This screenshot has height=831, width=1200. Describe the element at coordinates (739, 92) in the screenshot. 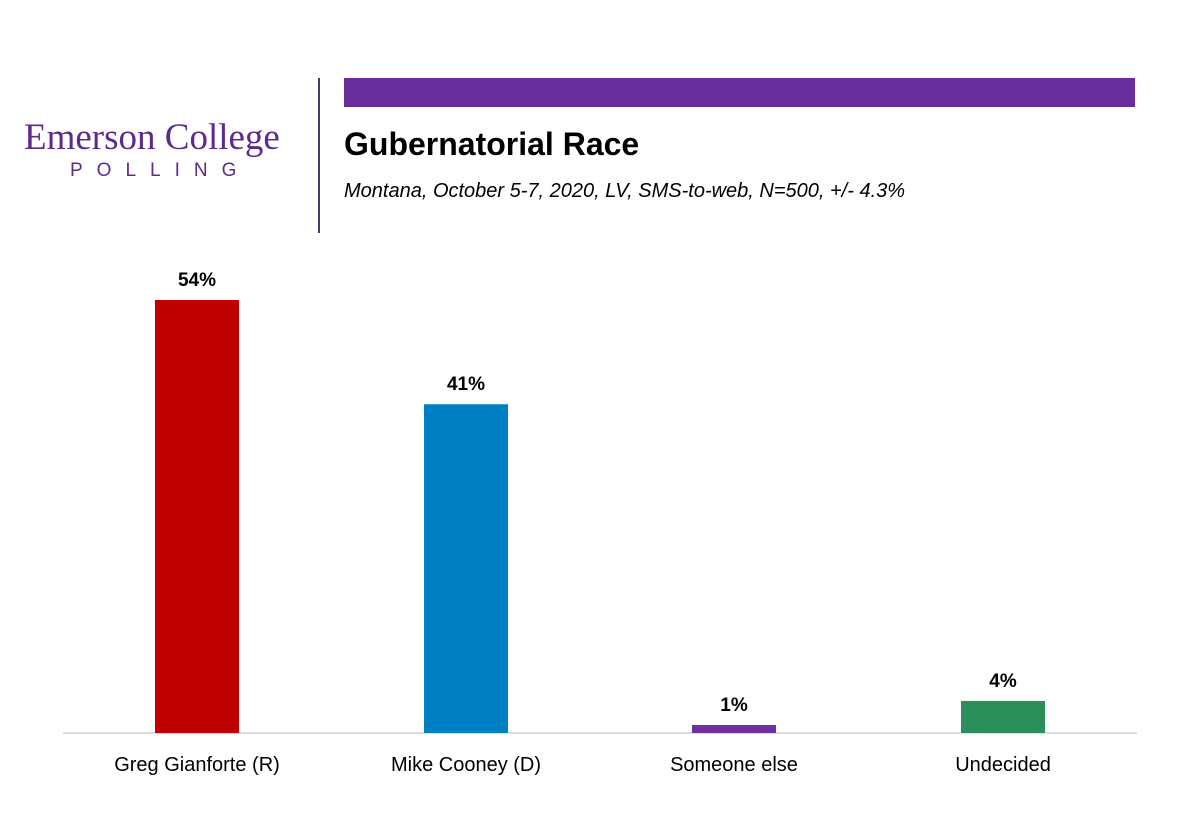

I see `accent-bar` at that location.